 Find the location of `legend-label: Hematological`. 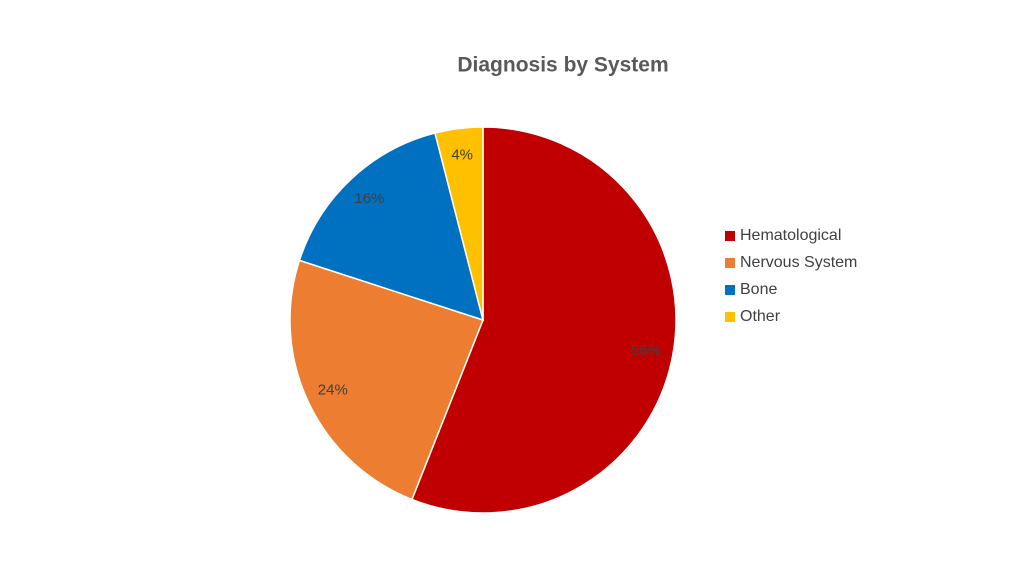

legend-label: Hematological is located at coordinates (790, 235).